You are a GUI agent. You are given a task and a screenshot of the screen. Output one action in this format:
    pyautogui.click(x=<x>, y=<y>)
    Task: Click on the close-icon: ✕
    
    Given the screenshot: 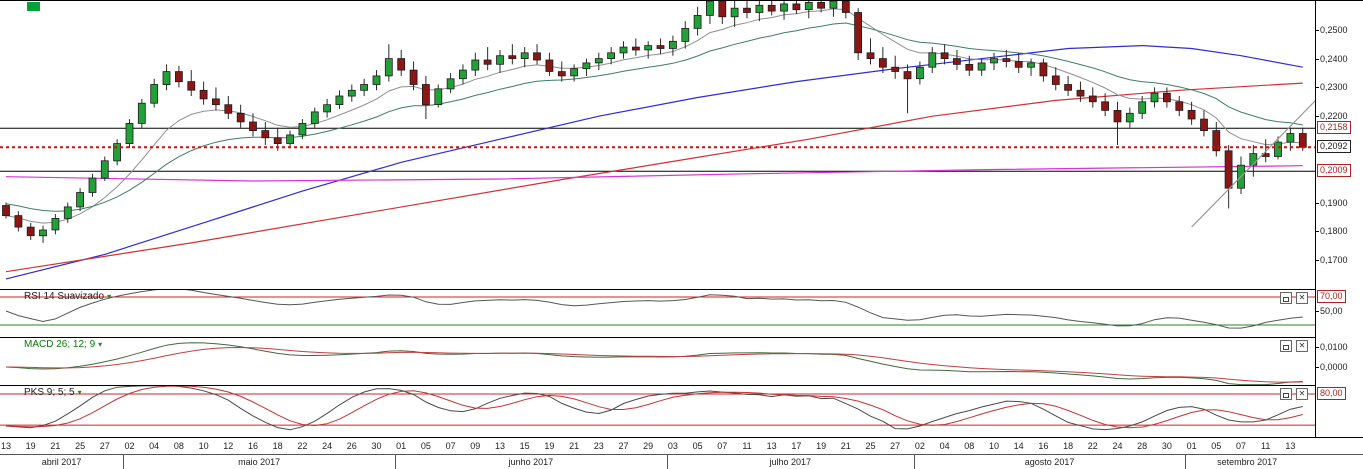 What is the action you would take?
    pyautogui.click(x=1302, y=297)
    